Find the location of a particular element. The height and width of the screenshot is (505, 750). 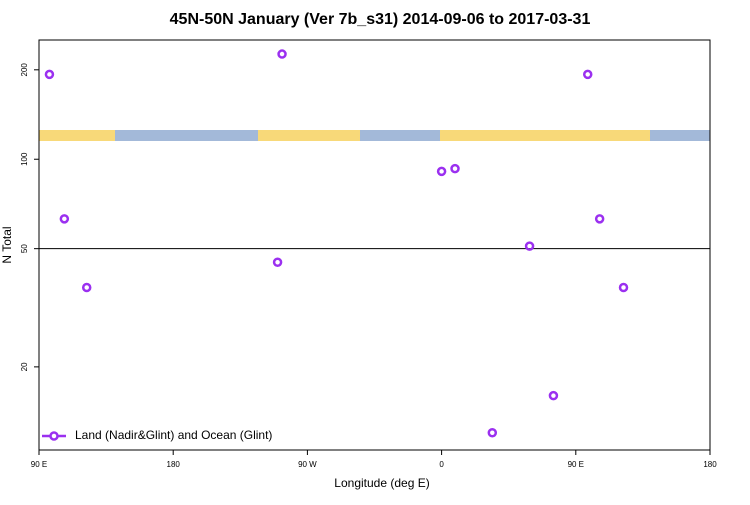

legend-marker is located at coordinates (54, 436).